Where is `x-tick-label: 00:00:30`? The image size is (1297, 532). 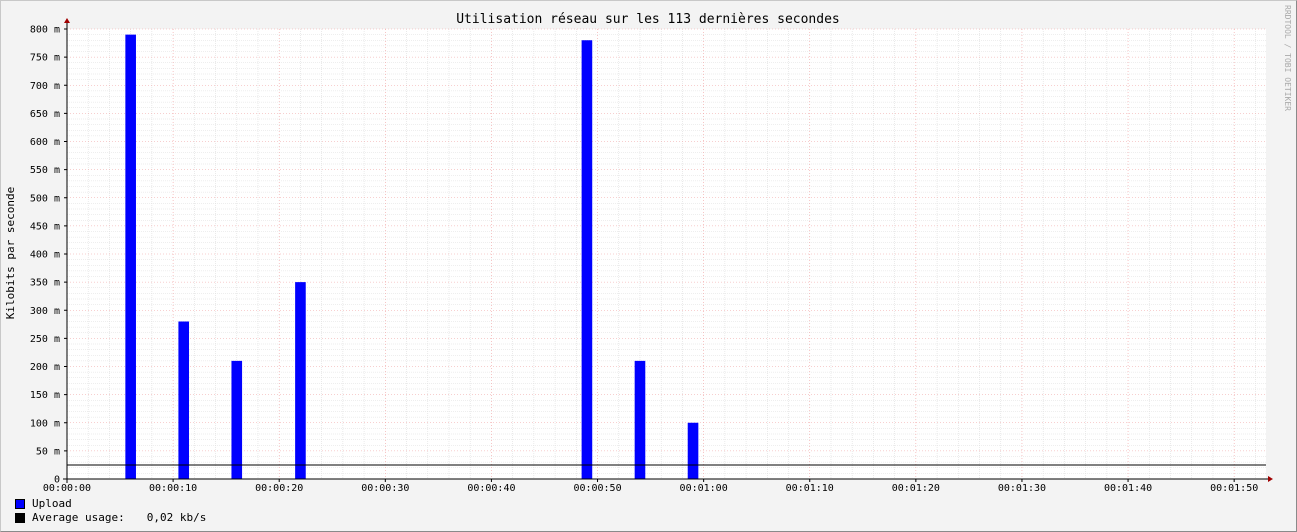
x-tick-label: 00:00:30 is located at coordinates (385, 488).